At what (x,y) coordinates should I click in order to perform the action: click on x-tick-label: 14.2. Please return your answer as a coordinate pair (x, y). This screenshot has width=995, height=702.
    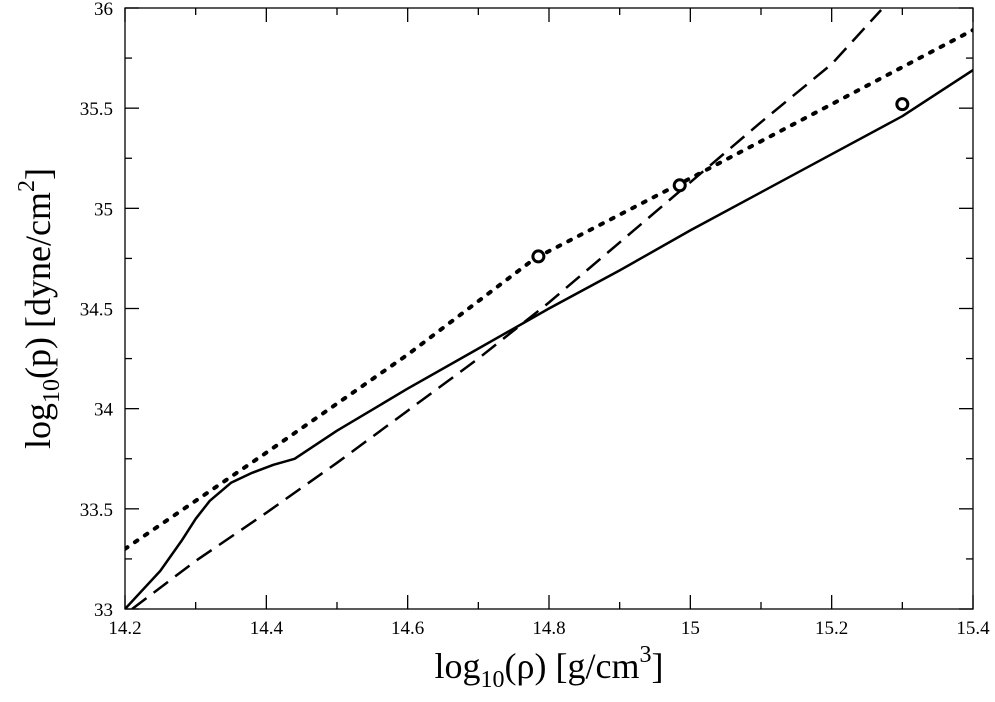
    Looking at the image, I should click on (124, 628).